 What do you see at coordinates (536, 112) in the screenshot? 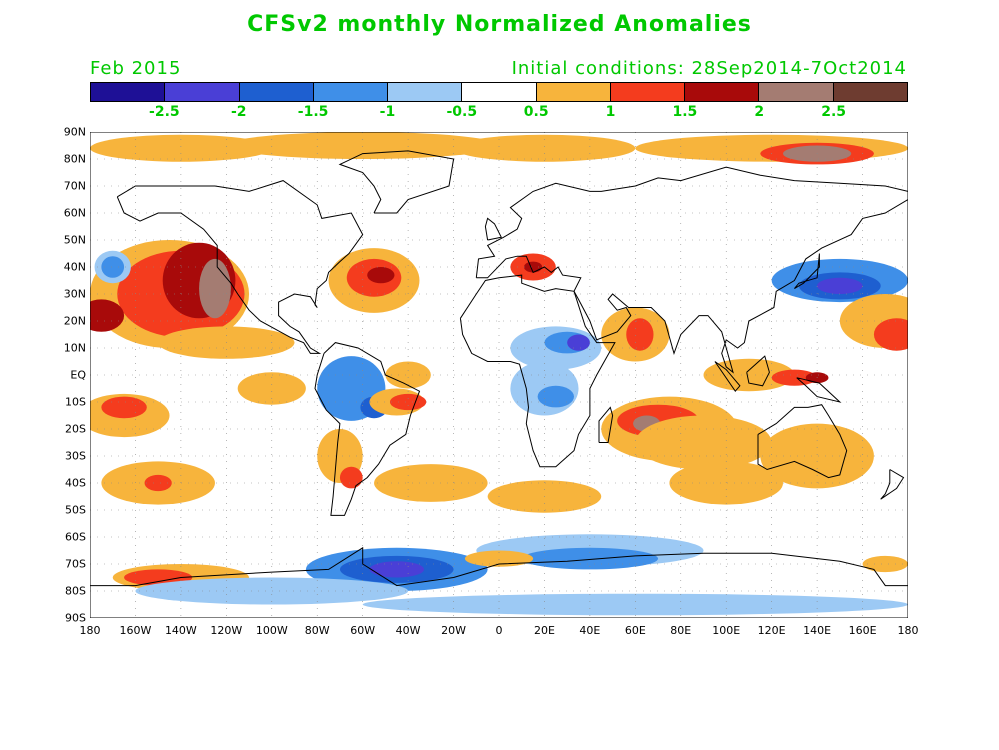
I see `colorbar-tick-label: 0.5` at bounding box center [536, 112].